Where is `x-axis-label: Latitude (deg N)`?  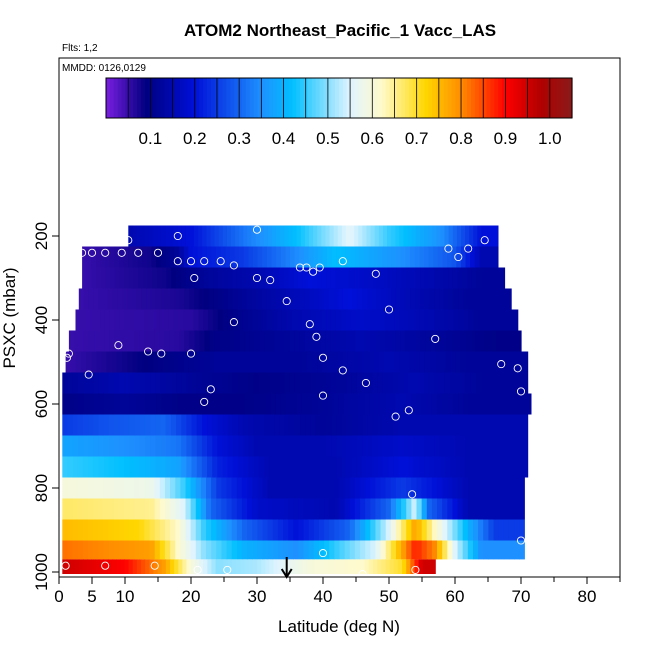 x-axis-label: Latitude (deg N) is located at coordinates (339, 626).